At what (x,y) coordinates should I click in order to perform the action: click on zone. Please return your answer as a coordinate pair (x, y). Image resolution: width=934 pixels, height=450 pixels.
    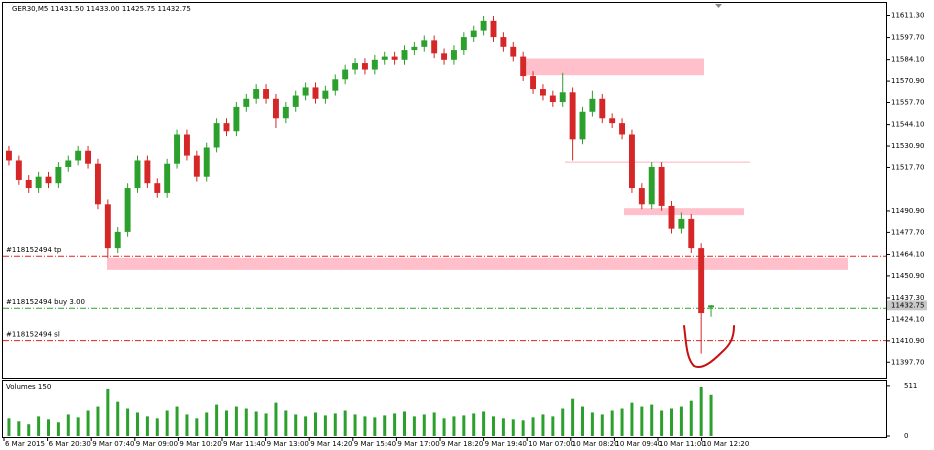
    Looking at the image, I should click on (477, 263).